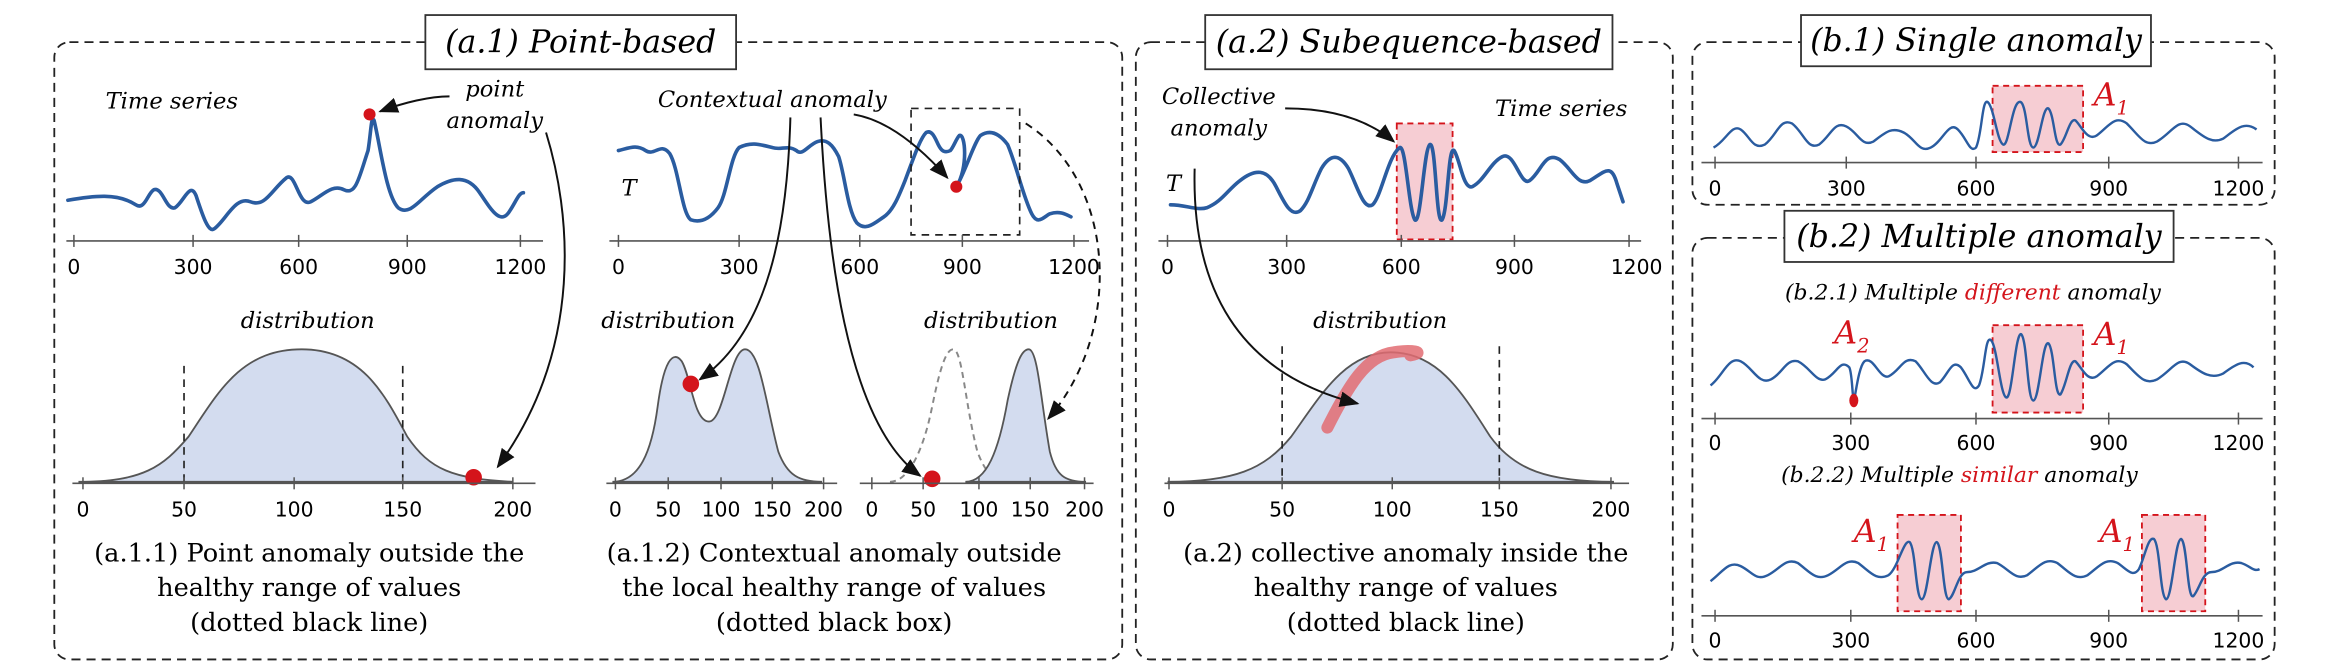 The width and height of the screenshot is (2338, 670). Describe the element at coordinates (1026, 415) in the screenshot. I see `a1-2-local-dist-right` at that location.